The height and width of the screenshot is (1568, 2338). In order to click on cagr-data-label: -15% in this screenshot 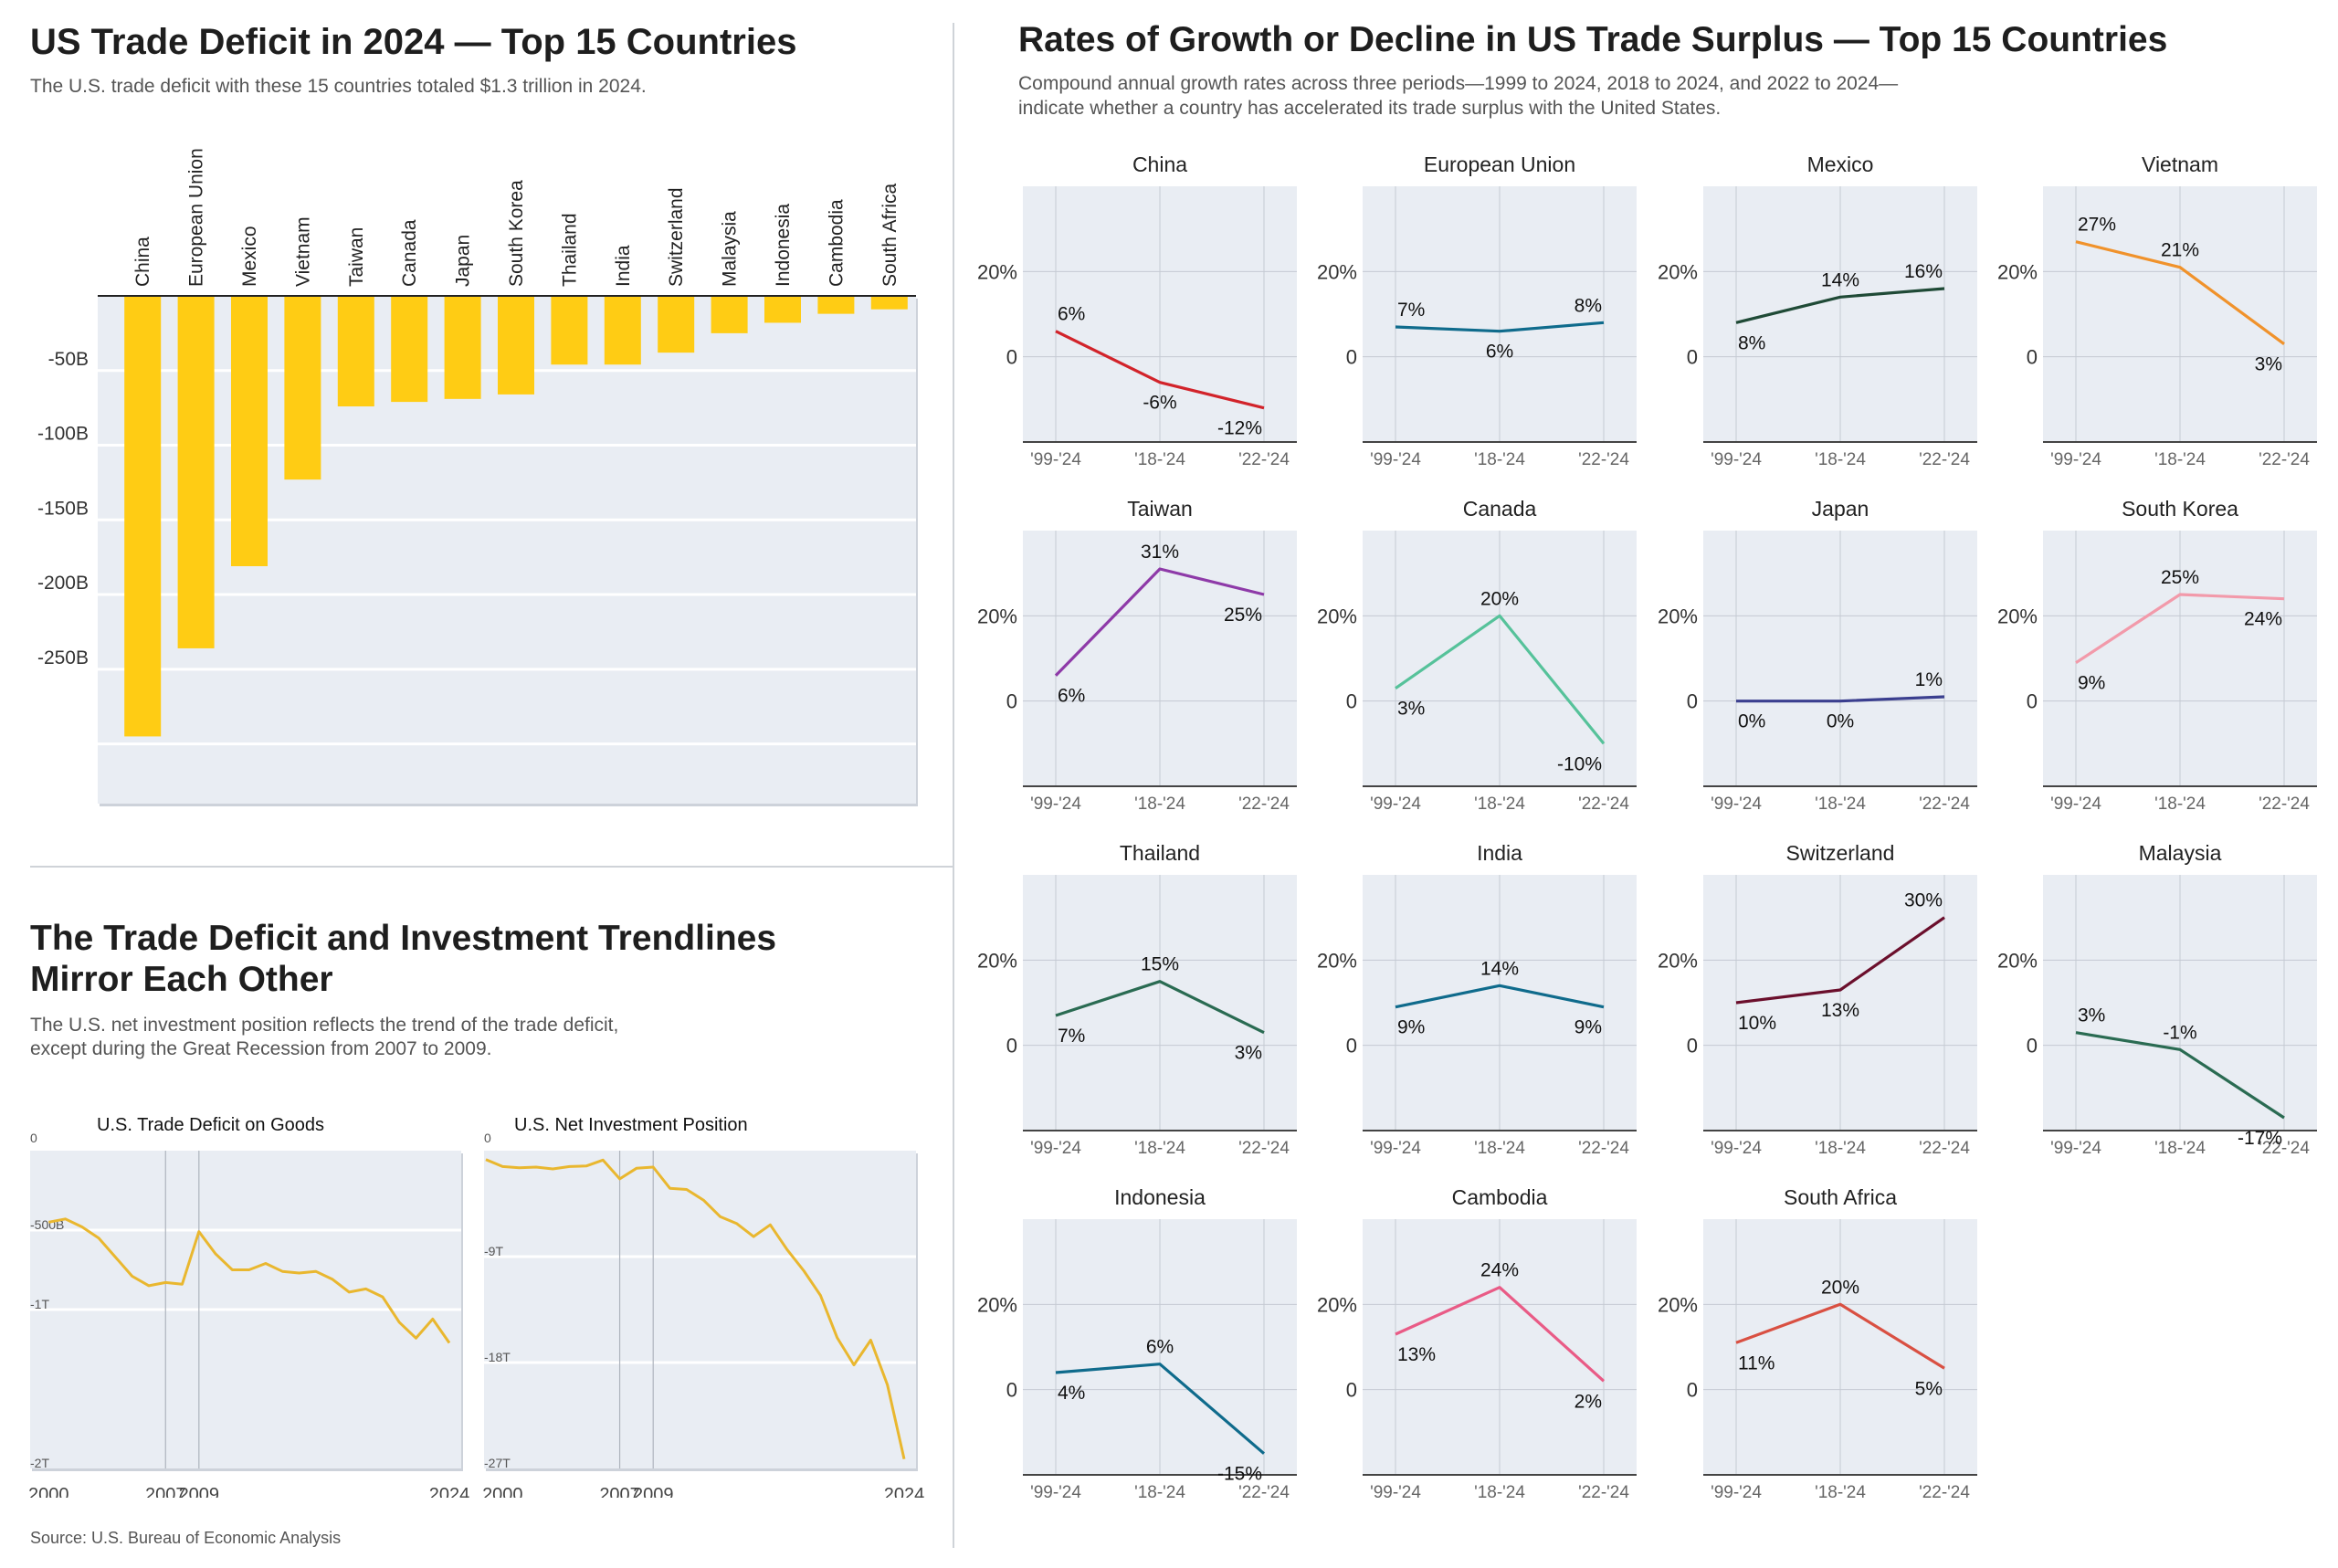, I will do `click(1239, 1474)`.